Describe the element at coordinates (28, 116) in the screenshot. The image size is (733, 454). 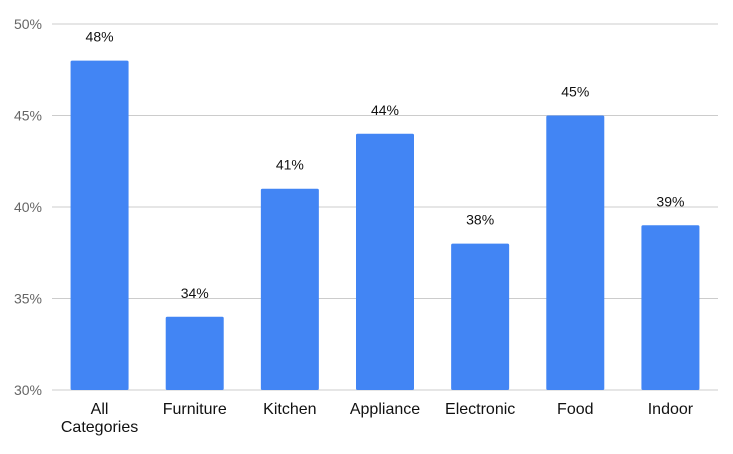
I see `y-tick-label: 45%` at that location.